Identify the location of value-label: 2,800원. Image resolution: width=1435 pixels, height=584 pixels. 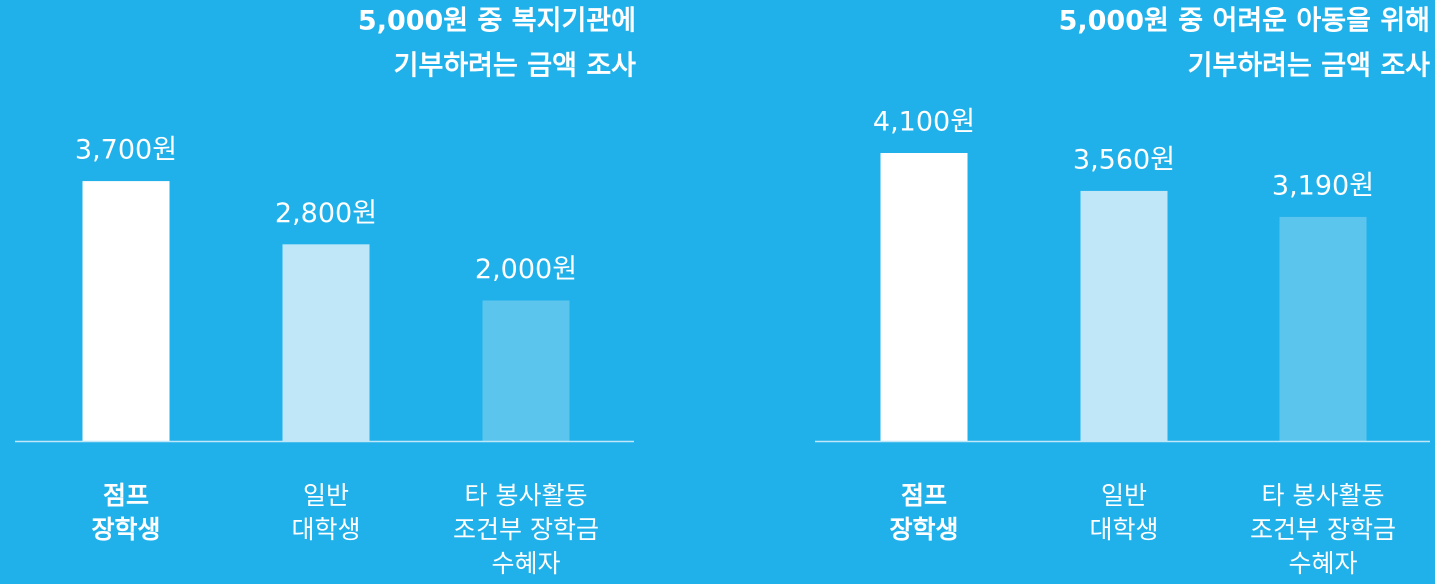
(326, 213).